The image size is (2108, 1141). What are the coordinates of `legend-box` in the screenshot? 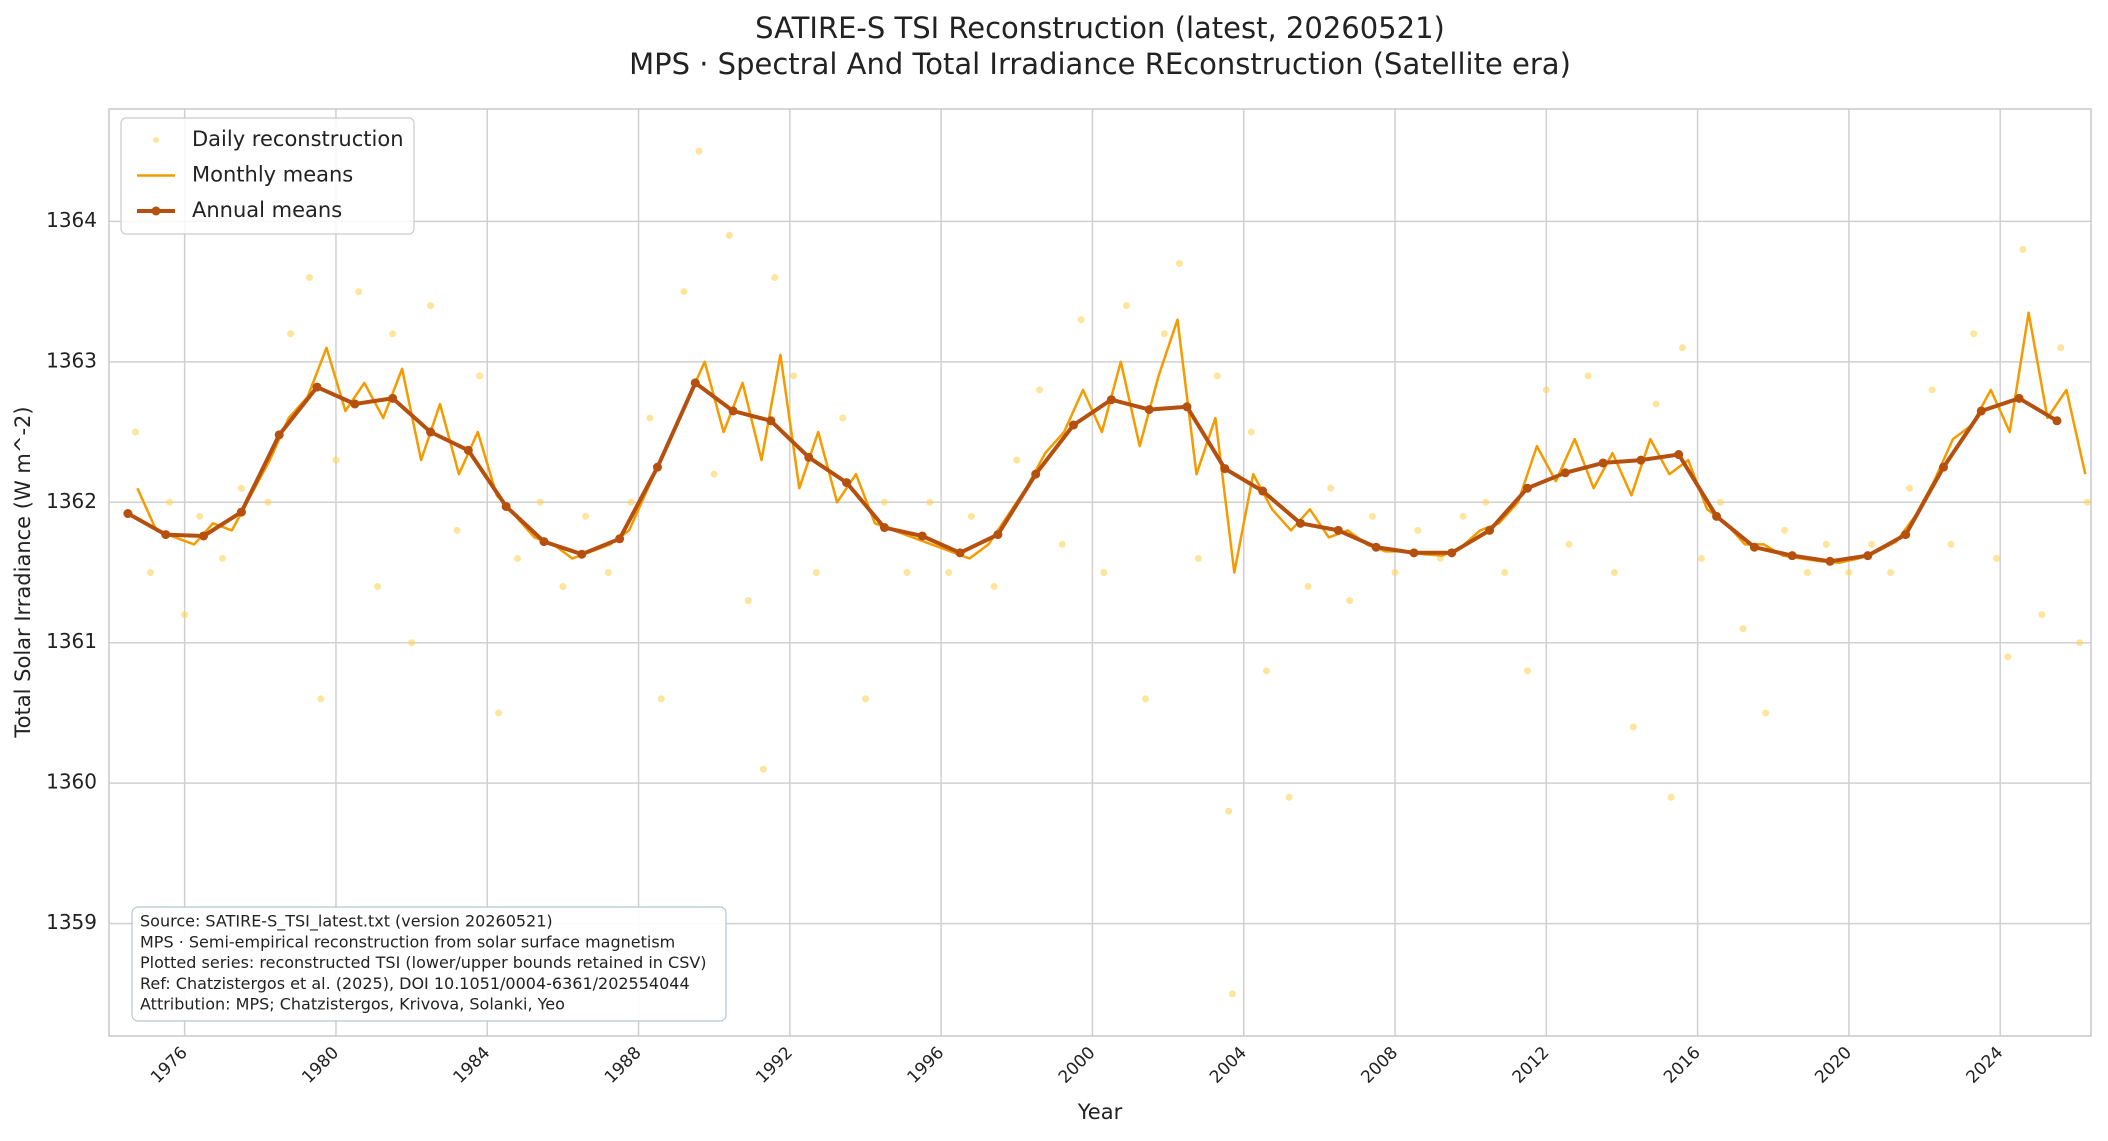 It's located at (267, 176).